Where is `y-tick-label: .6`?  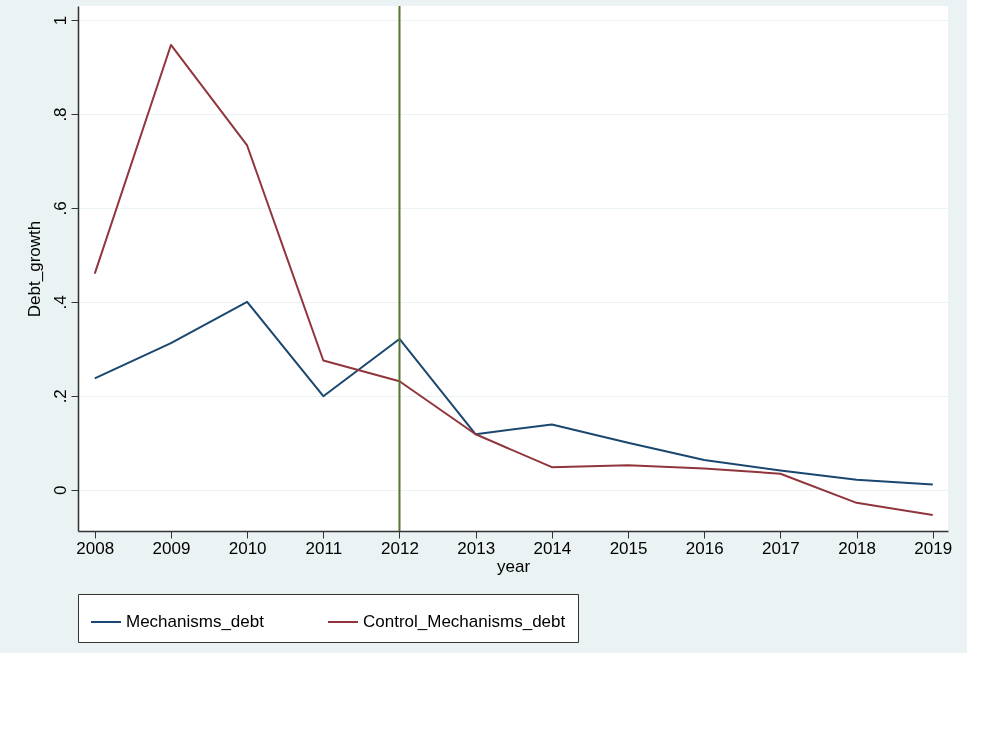
y-tick-label: .6 is located at coordinates (60, 208).